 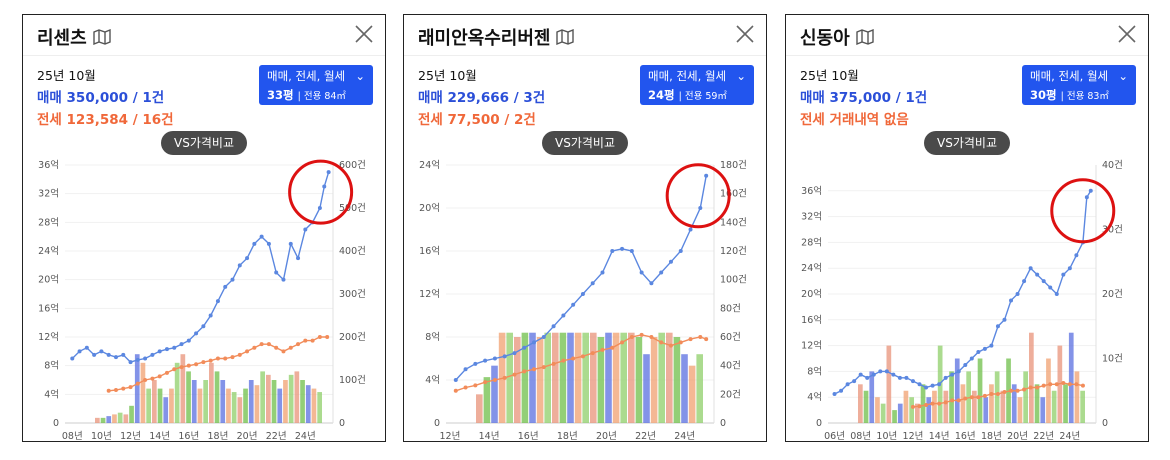 What do you see at coordinates (316, 85) in the screenshot?
I see `deal-type-dropdown: 매매, 전세, 월세 ⌄ 33평 | 전용 84㎡` at bounding box center [316, 85].